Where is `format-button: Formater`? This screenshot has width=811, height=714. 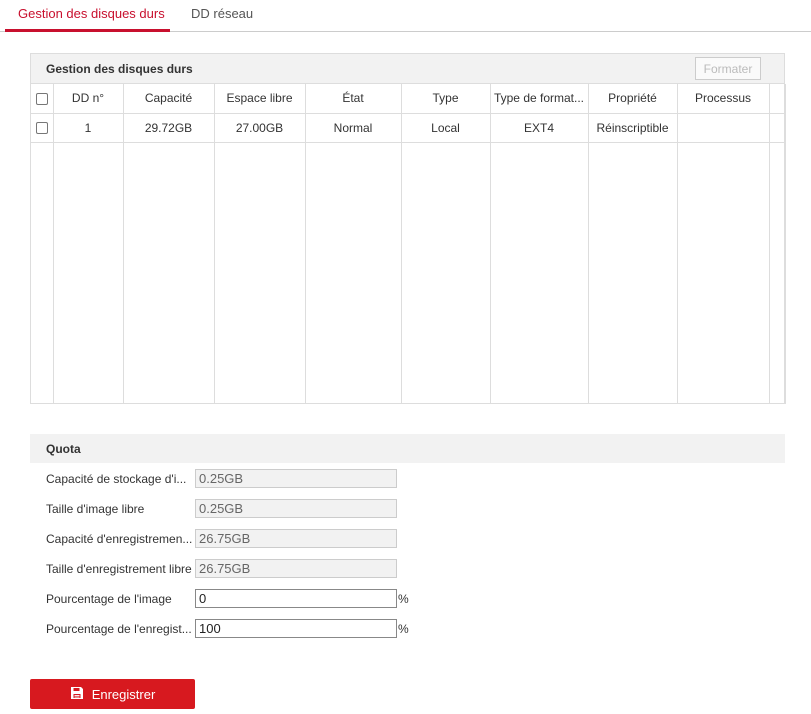 format-button: Formater is located at coordinates (728, 68).